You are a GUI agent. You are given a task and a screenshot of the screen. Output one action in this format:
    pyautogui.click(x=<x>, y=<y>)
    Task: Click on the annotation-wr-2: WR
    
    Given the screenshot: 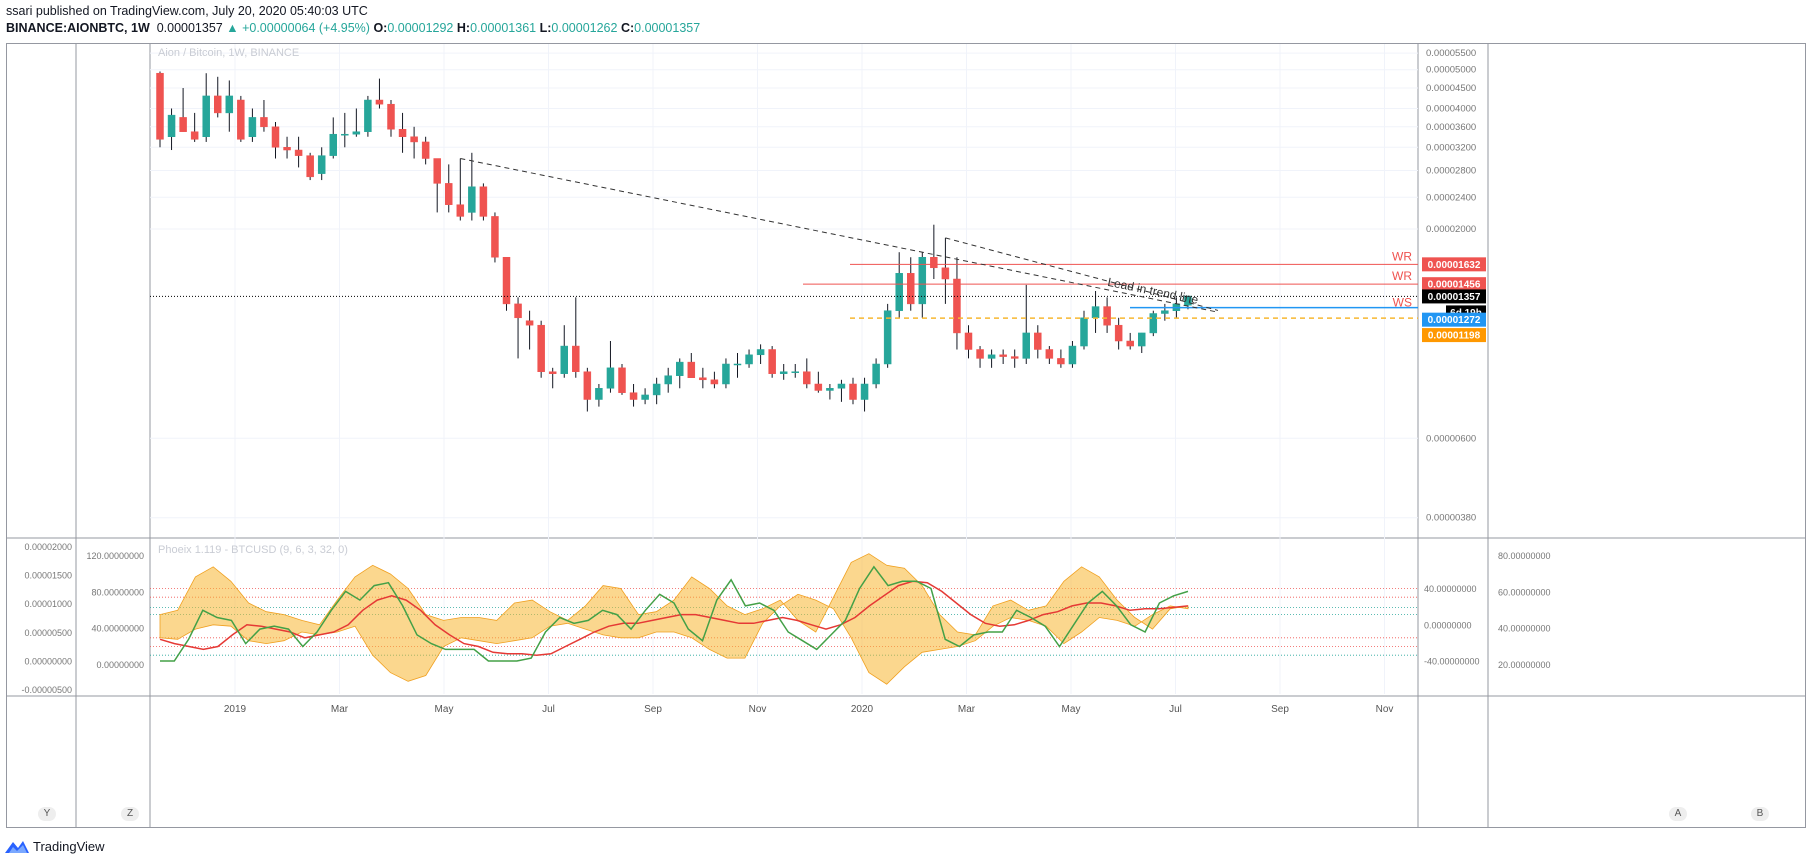 What is the action you would take?
    pyautogui.click(x=1402, y=276)
    